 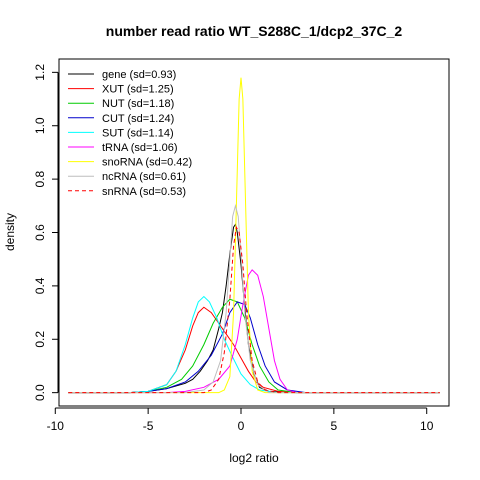 I want to click on y-tick-label: 0.4, so click(x=40, y=285).